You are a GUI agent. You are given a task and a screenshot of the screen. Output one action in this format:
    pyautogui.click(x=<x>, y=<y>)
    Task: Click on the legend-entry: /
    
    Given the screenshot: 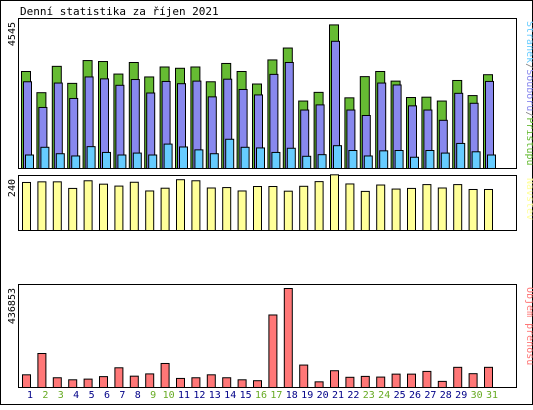 What is the action you would take?
    pyautogui.click(x=528, y=66)
    